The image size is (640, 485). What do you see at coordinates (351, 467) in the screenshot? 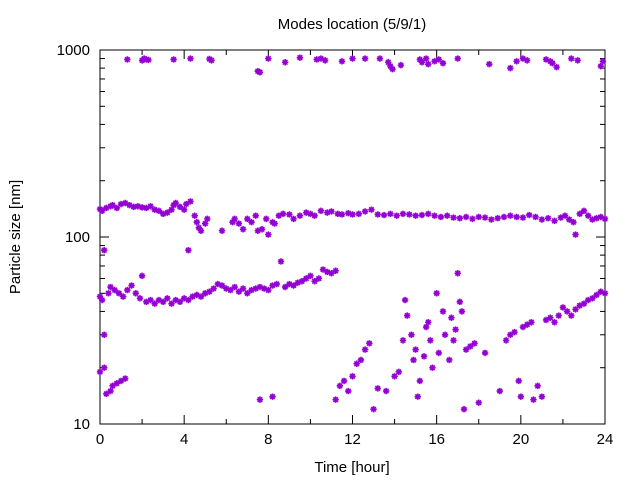
I see `x-axis-label: Time [hour]` at bounding box center [351, 467].